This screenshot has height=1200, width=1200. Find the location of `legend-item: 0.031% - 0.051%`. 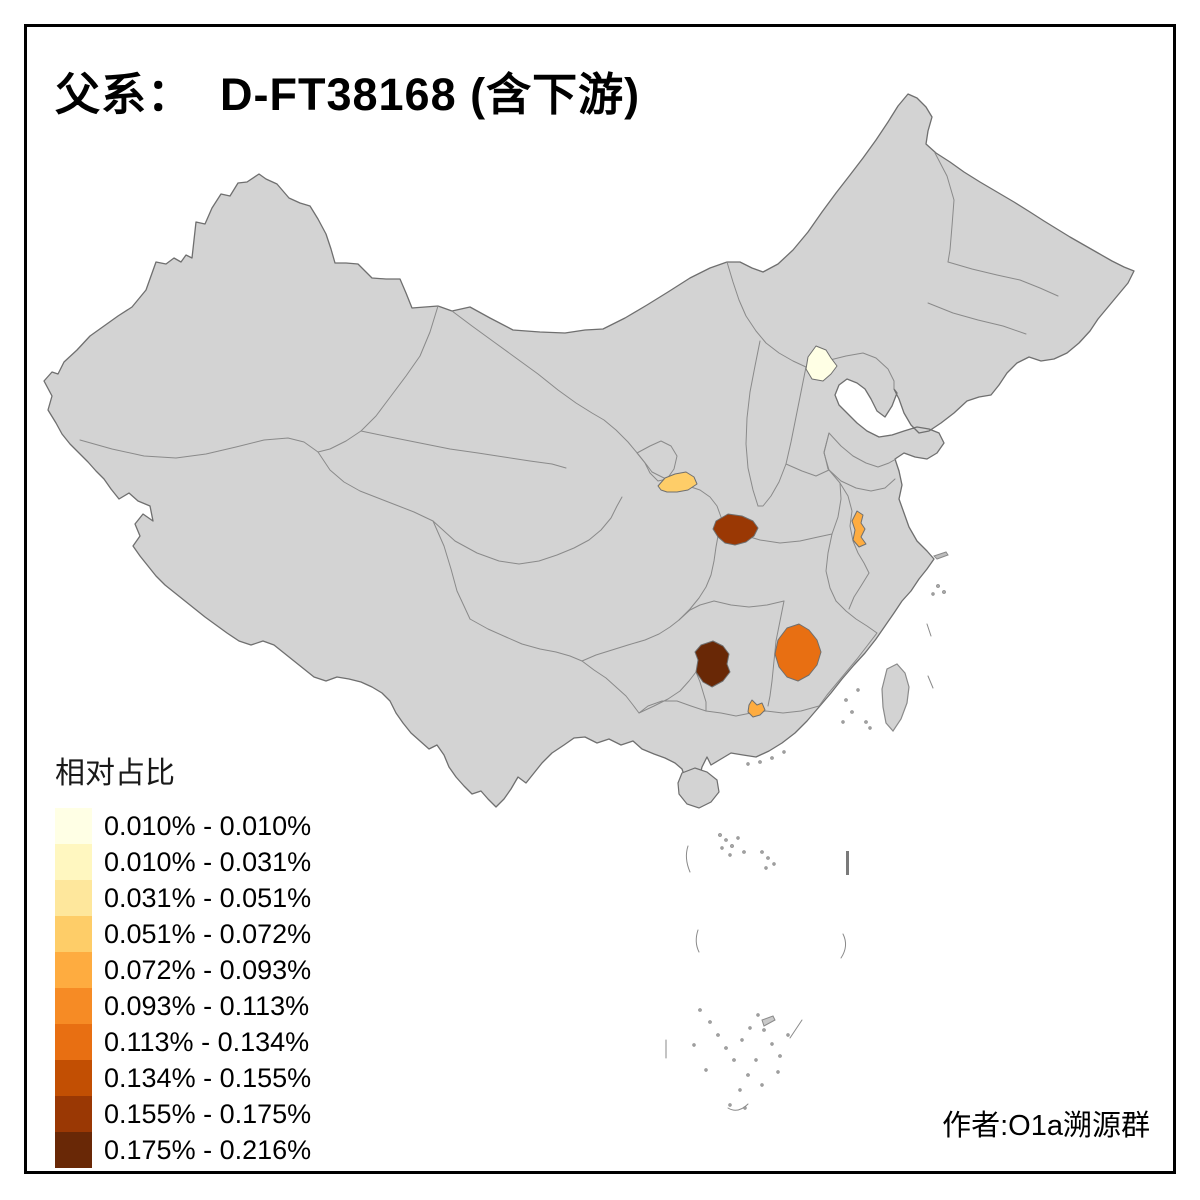

legend-item: 0.031% - 0.051% is located at coordinates (183, 898).